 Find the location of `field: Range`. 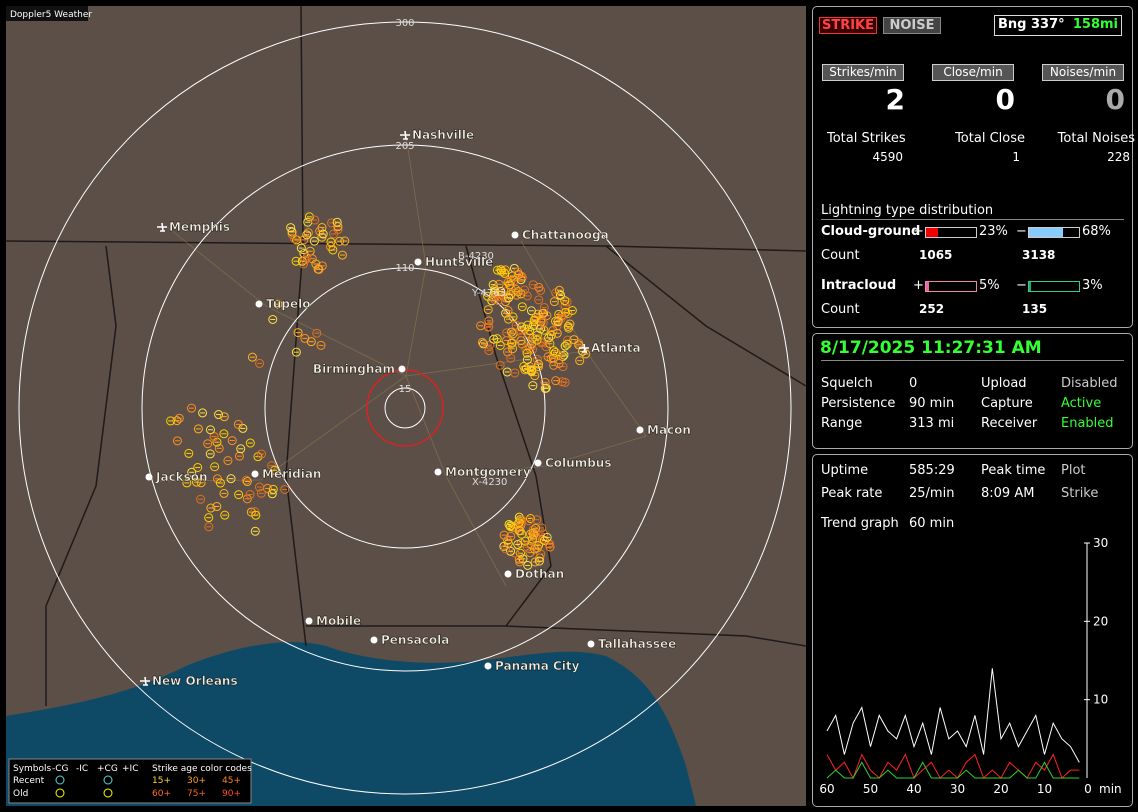

field: Range is located at coordinates (842, 423).